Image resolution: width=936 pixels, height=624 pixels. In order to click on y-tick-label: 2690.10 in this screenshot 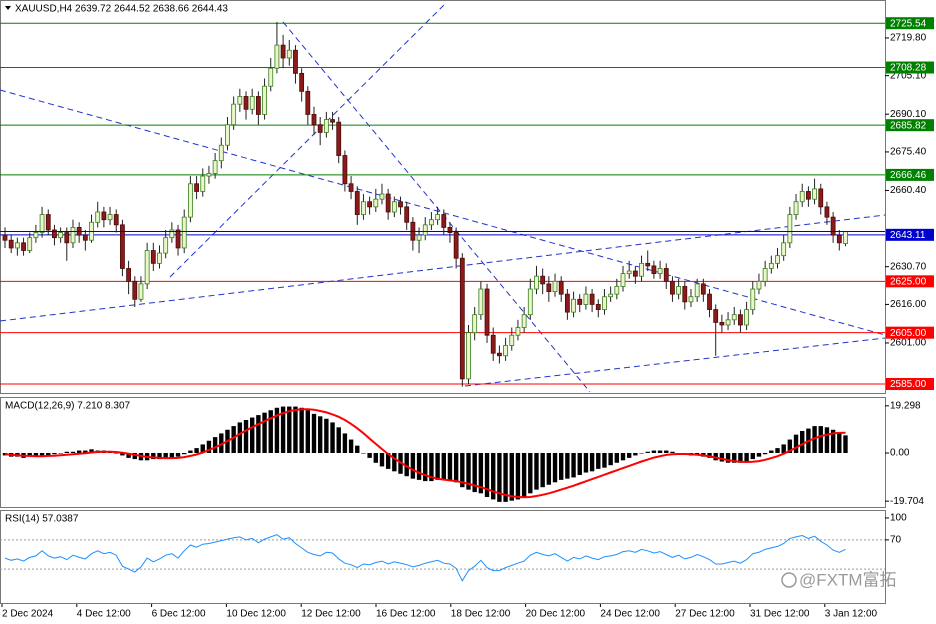, I will do `click(908, 114)`.